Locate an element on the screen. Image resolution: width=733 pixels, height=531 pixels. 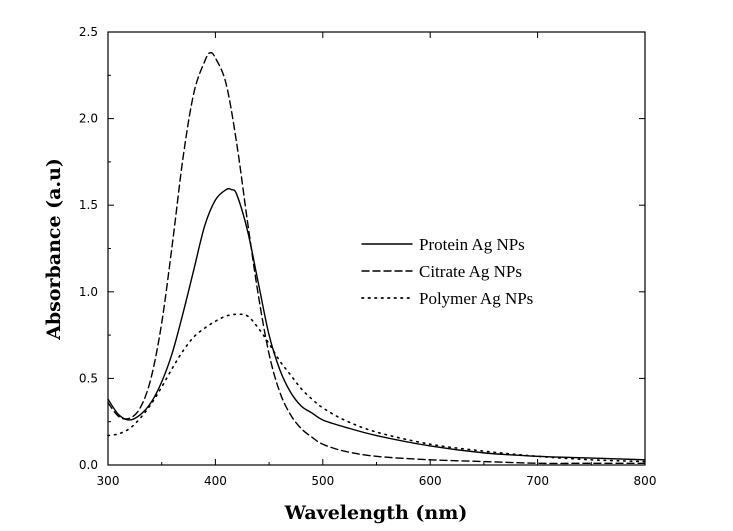
y-tick-label: 0.0 is located at coordinates (88, 465).